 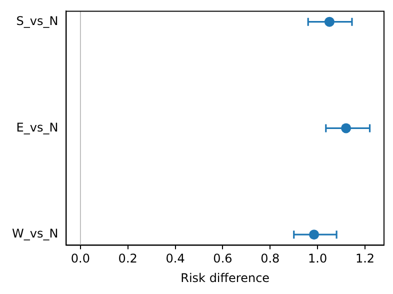 What do you see at coordinates (225, 277) in the screenshot?
I see `x-axis-title: Risk difference` at bounding box center [225, 277].